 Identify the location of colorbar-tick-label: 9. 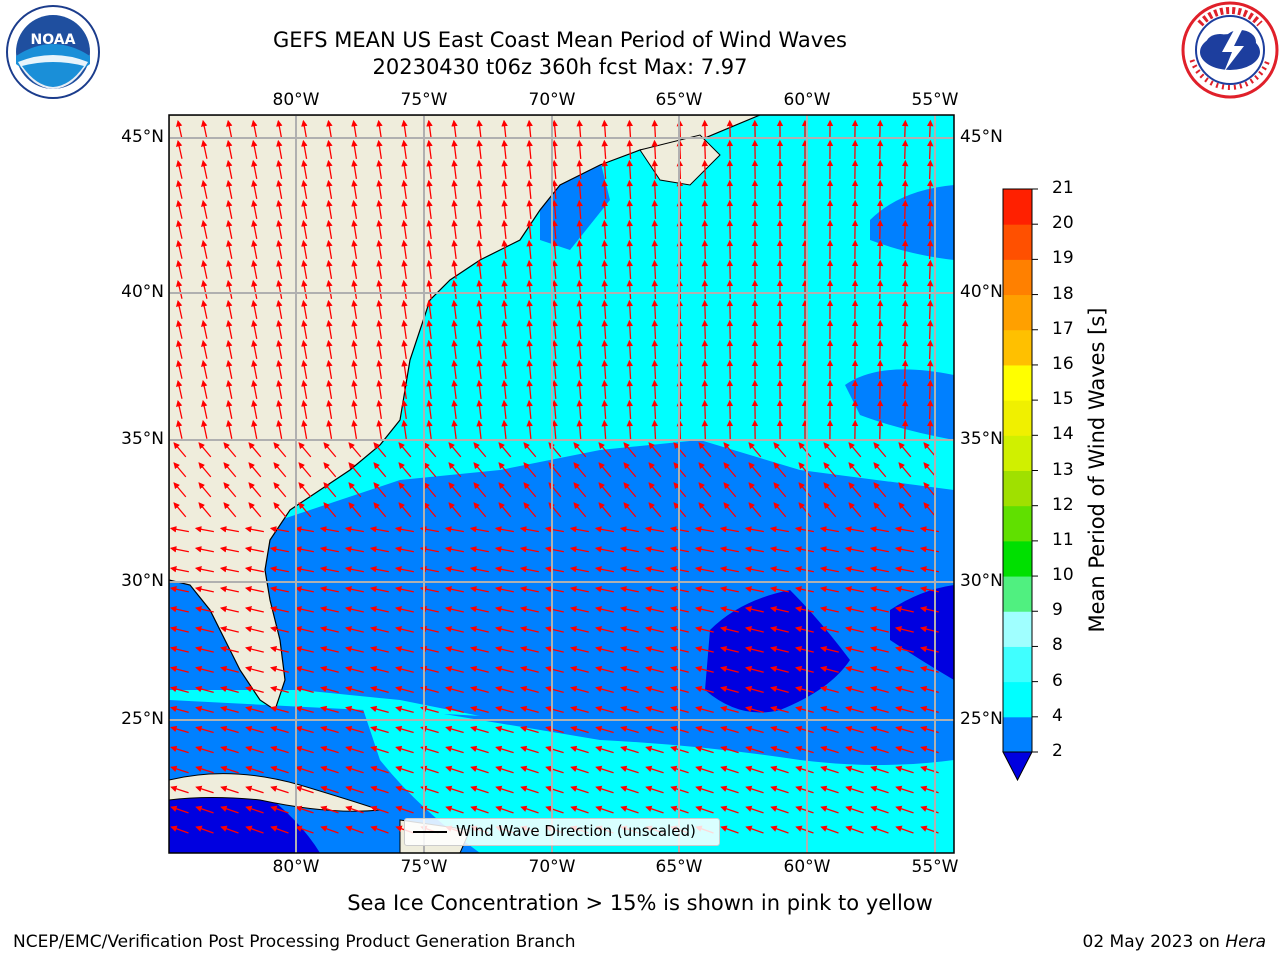
(1057, 610).